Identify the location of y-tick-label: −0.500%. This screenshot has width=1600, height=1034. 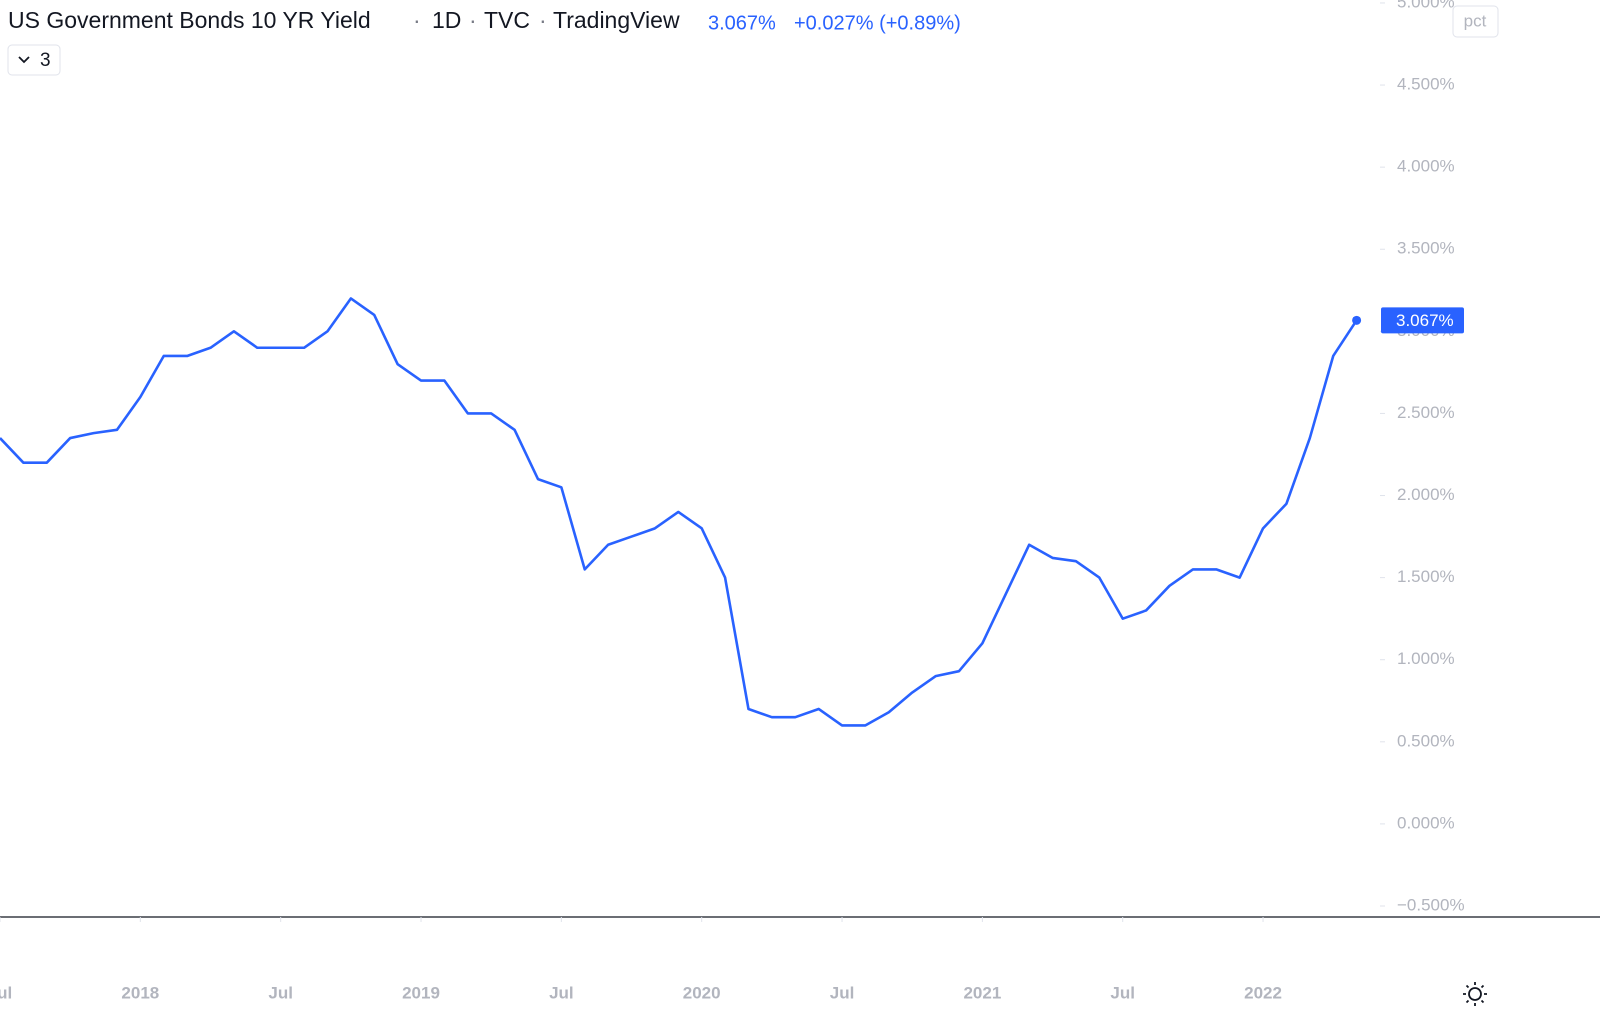
(1431, 904).